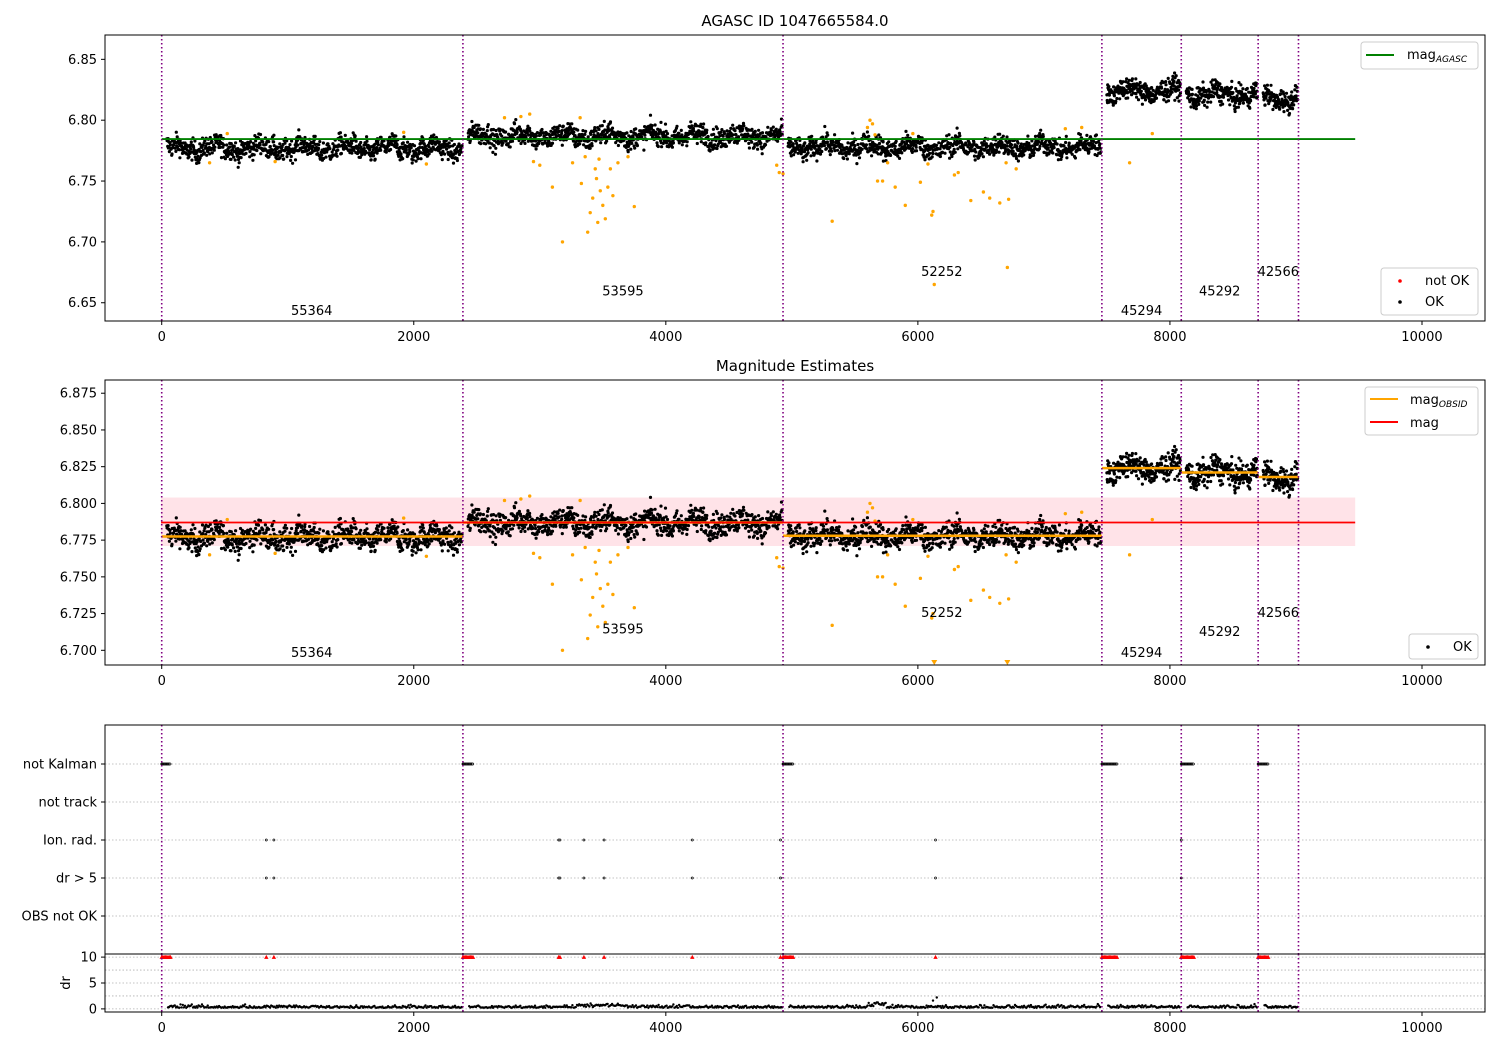 Image resolution: width=1500 pixels, height=1050 pixels. What do you see at coordinates (1400, 302) in the screenshot?
I see `legend-ok-marker` at bounding box center [1400, 302].